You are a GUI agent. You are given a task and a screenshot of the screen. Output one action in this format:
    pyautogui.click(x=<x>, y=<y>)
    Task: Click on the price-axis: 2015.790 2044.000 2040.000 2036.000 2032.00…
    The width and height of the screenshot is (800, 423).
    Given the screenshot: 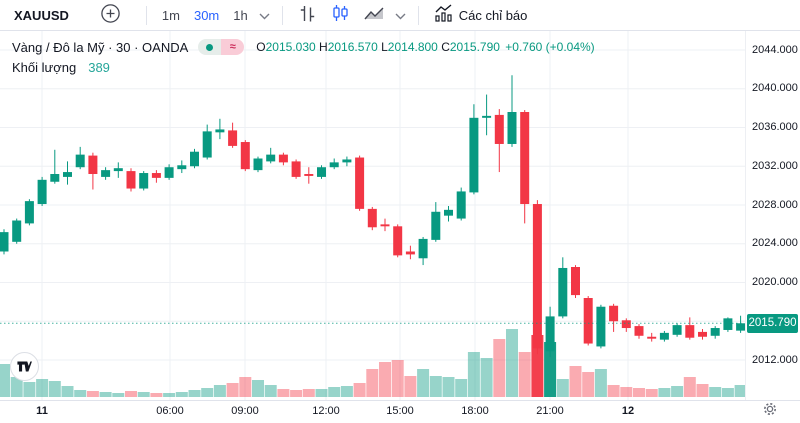 What is the action you would take?
    pyautogui.click(x=772, y=215)
    